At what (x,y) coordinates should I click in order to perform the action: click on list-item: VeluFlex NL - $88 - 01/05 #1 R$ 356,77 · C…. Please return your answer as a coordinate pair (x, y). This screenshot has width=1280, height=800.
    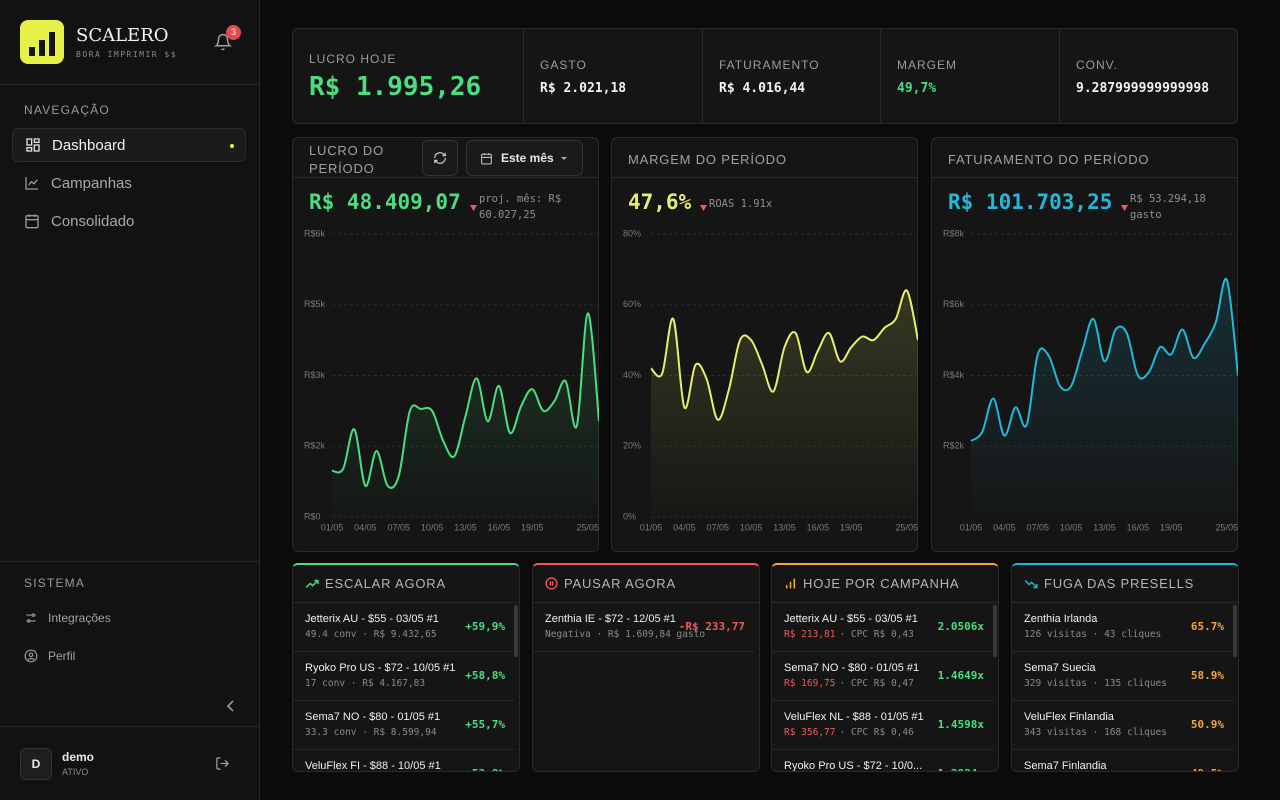
    Looking at the image, I should click on (883, 725).